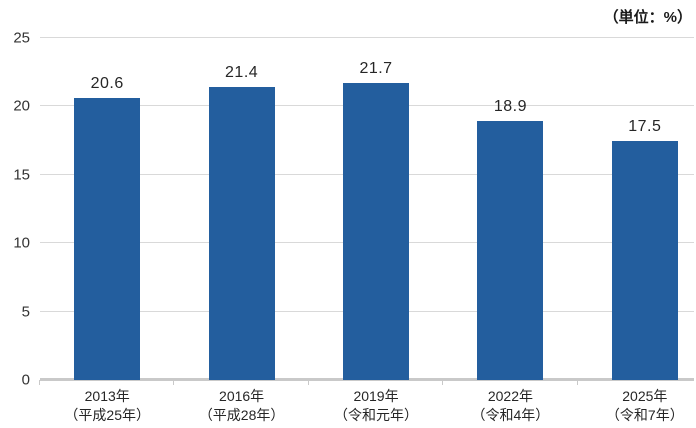  Describe the element at coordinates (21, 243) in the screenshot. I see `y-tick-label: 10` at that location.